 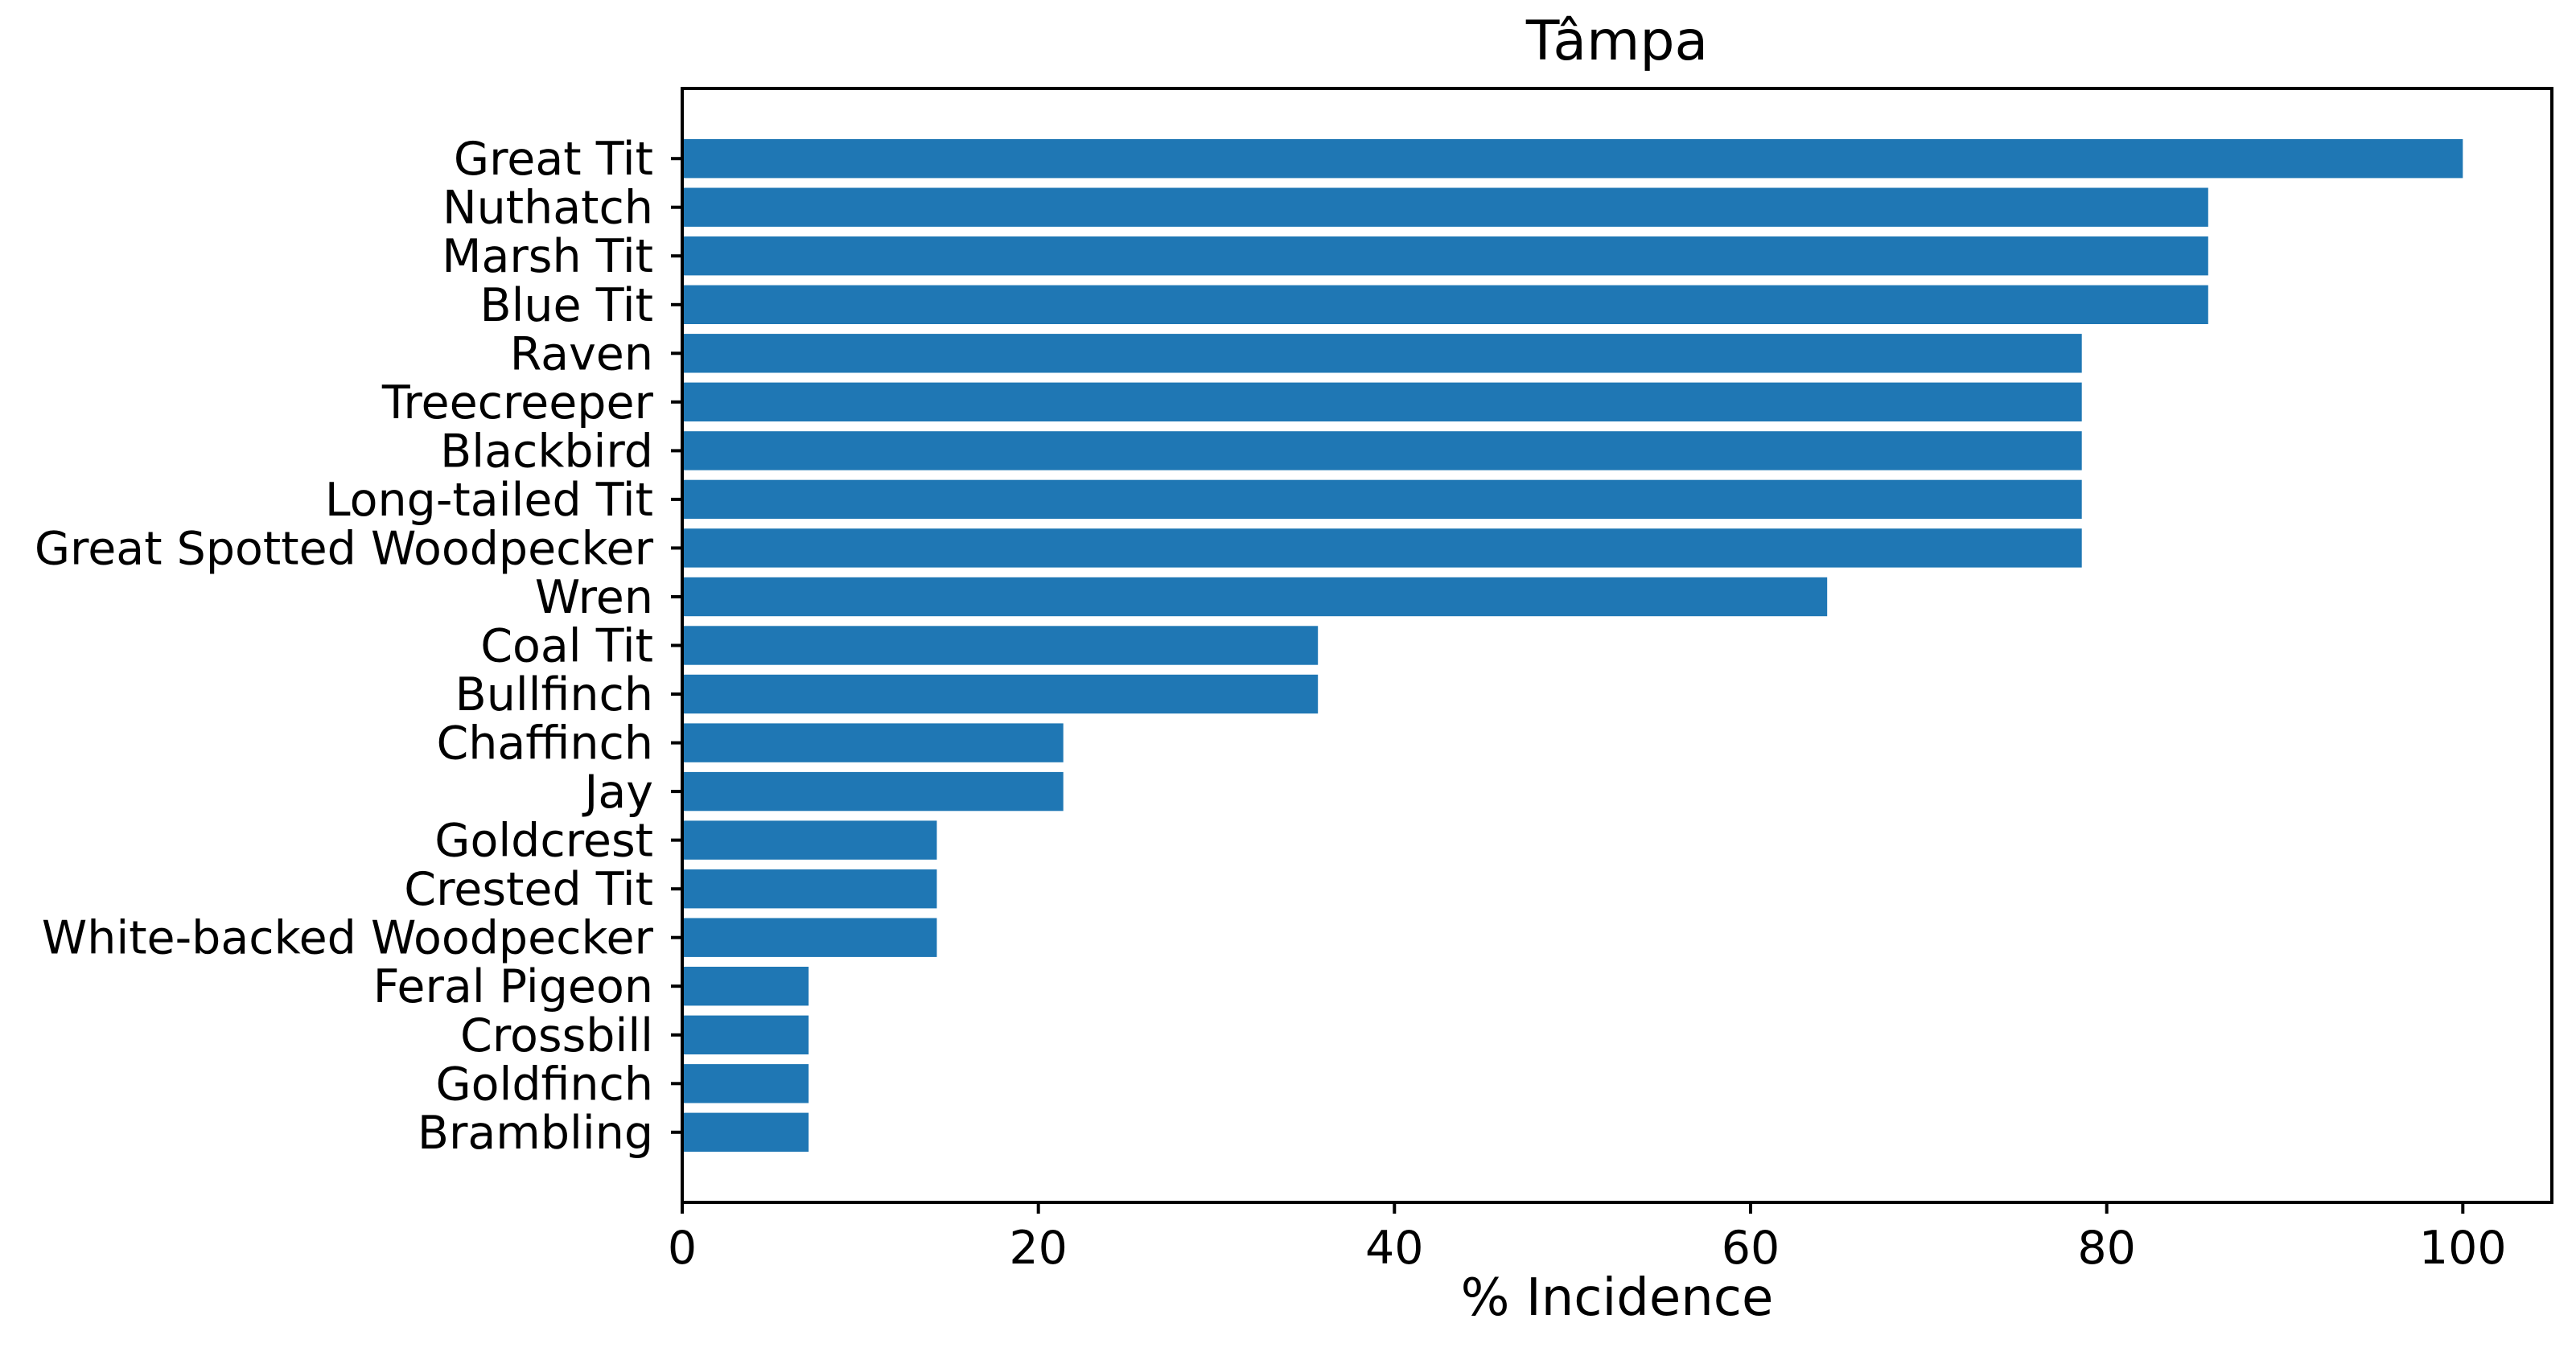 What do you see at coordinates (1382, 353) in the screenshot?
I see `bar-raven` at bounding box center [1382, 353].